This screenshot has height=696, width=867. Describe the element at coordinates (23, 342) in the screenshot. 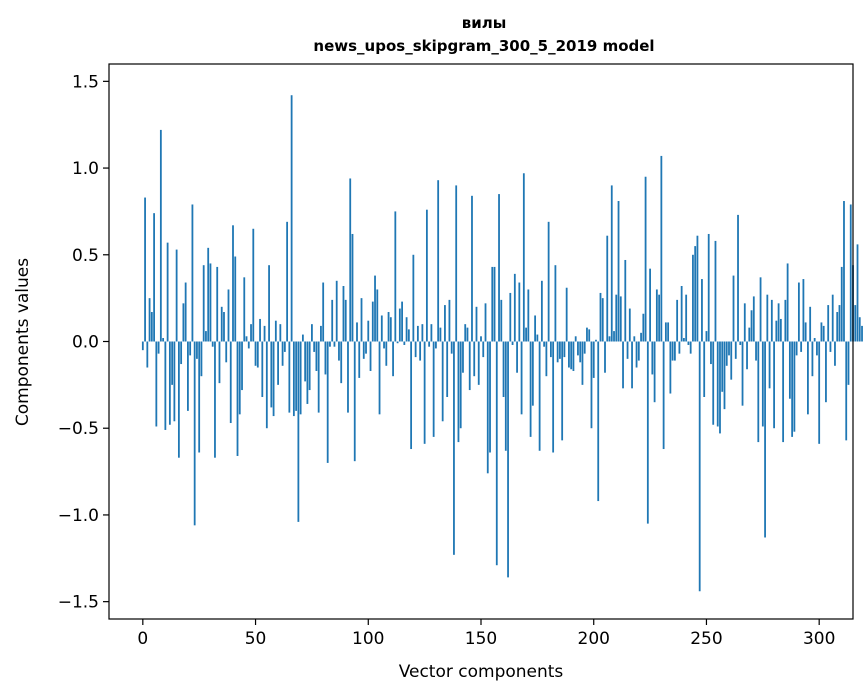

I see `y-axis-label: Components values` at that location.